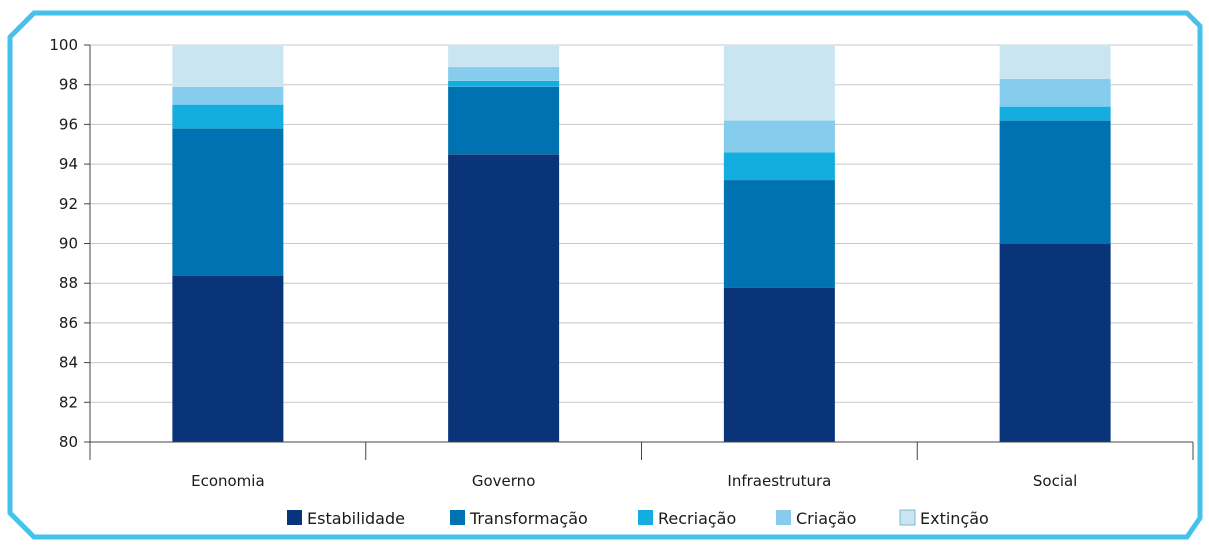 The width and height of the screenshot is (1209, 545). I want to click on legend-item: Extinção, so click(944, 518).